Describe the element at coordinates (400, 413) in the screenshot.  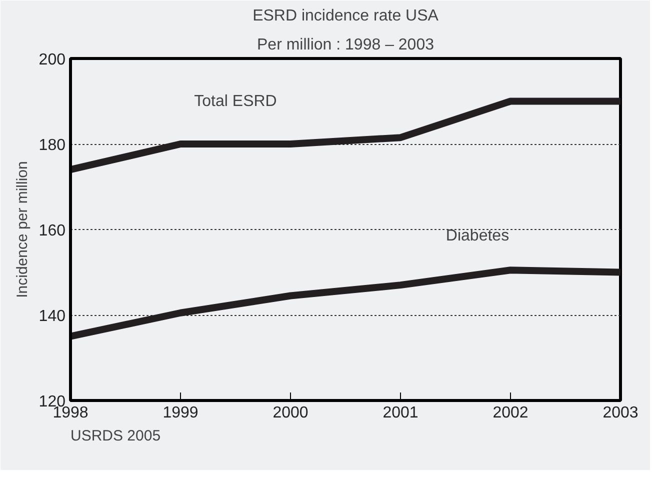
I see `x-tick-label: 2001` at that location.